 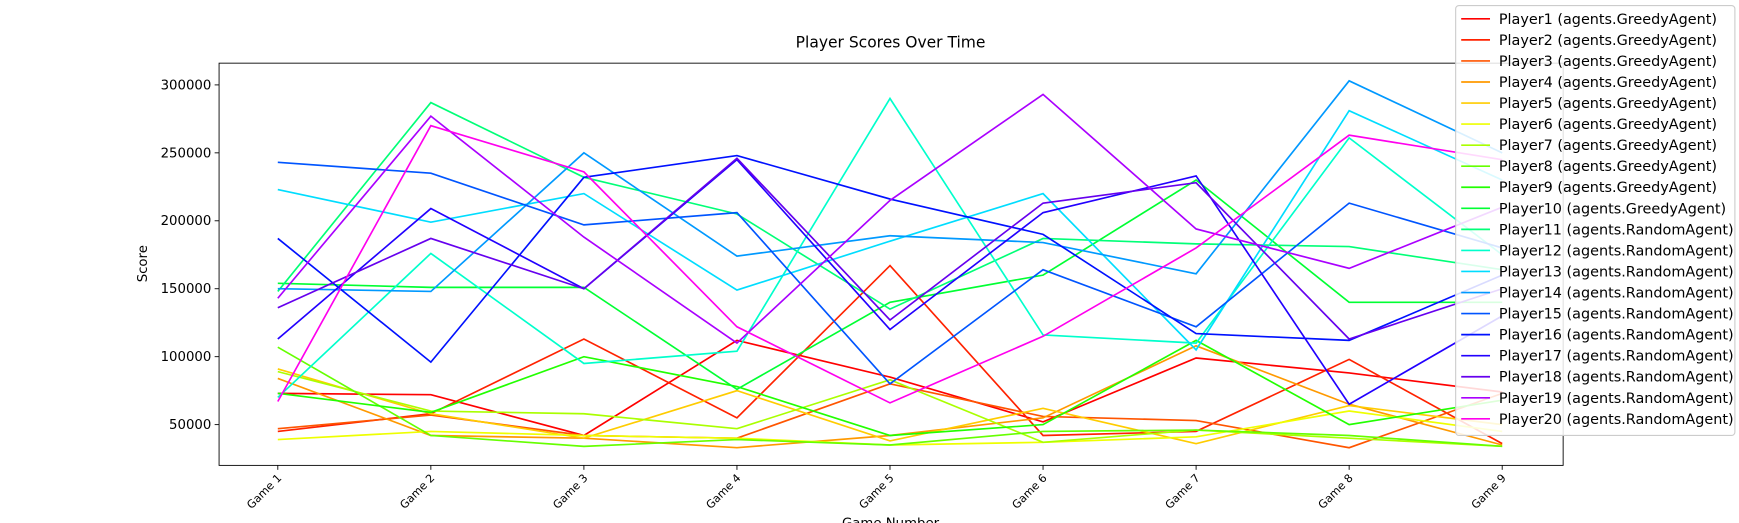 I want to click on x-tick-label: Game 7, so click(x=1183, y=492).